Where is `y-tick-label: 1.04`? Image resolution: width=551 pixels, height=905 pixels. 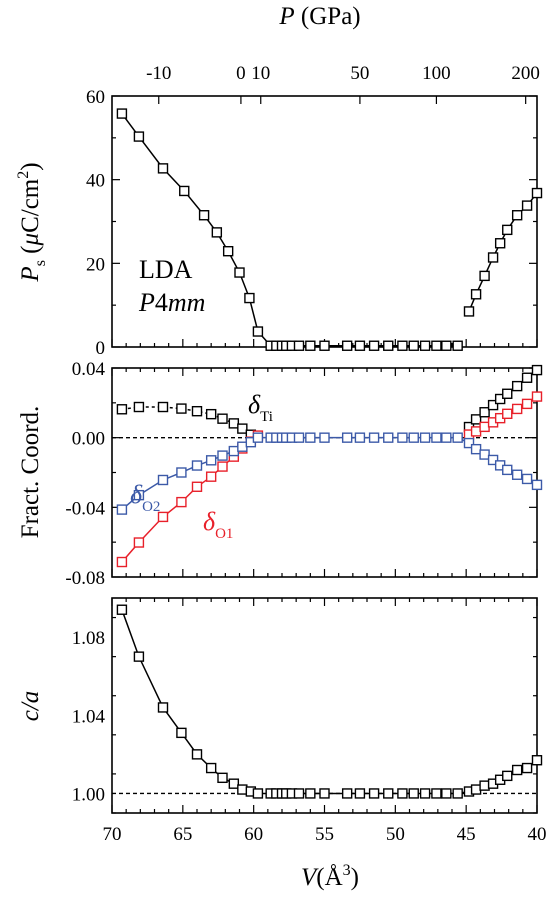
y-tick-label: 1.04 is located at coordinates (89, 716).